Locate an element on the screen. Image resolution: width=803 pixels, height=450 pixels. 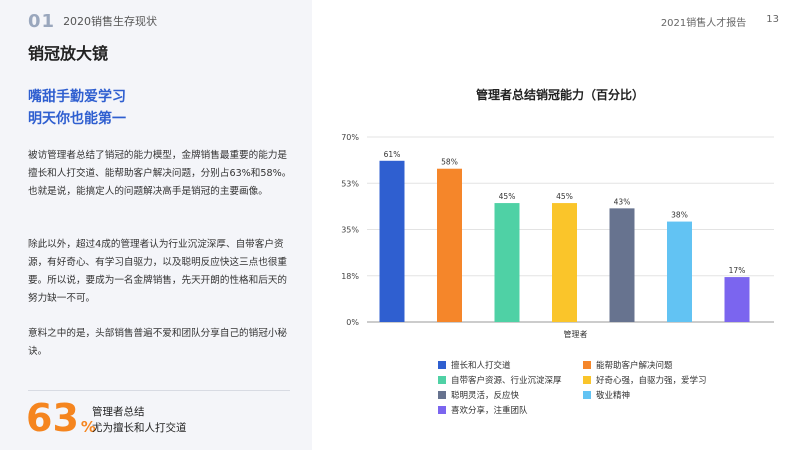
legend-item: 聪明灵活，反应快 is located at coordinates (510, 395).